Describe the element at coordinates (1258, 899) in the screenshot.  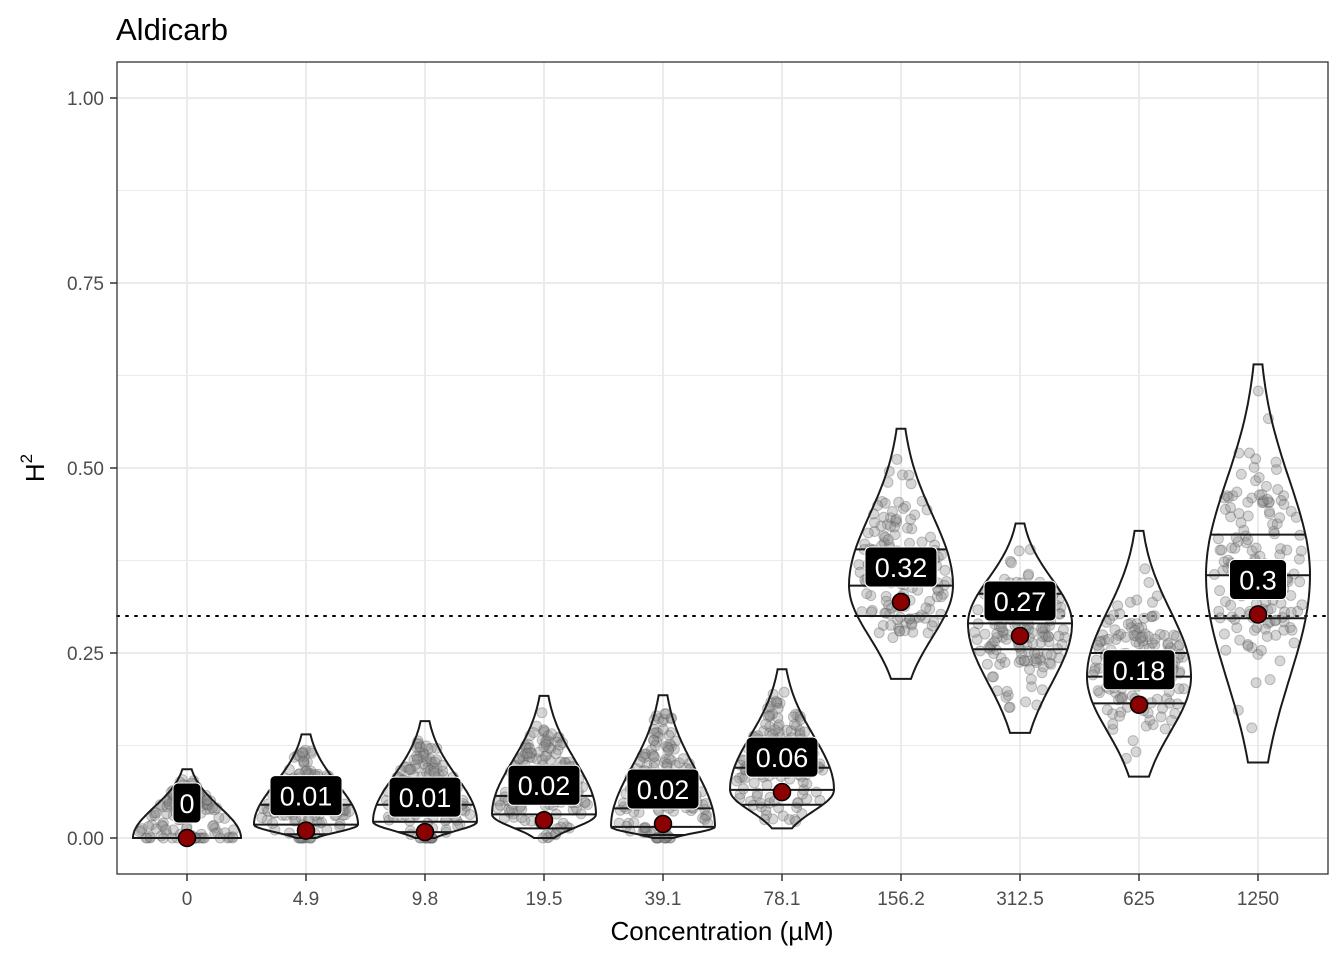
I see `x-tick-label: 1250` at that location.